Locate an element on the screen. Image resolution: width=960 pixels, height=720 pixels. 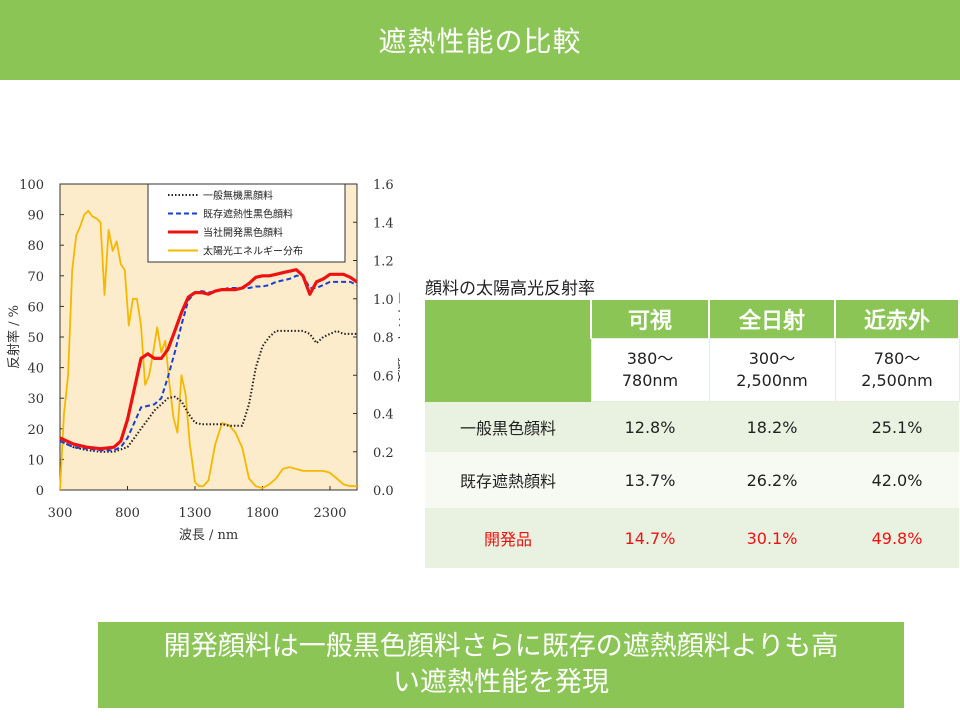
col-header-near-infrared: 近赤外 is located at coordinates (897, 319).